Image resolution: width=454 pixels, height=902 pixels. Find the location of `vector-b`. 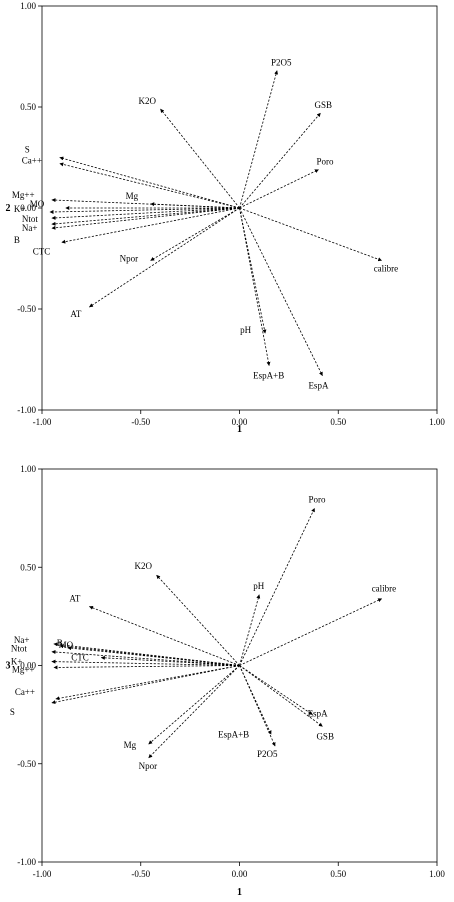

vector-b is located at coordinates (145, 218).